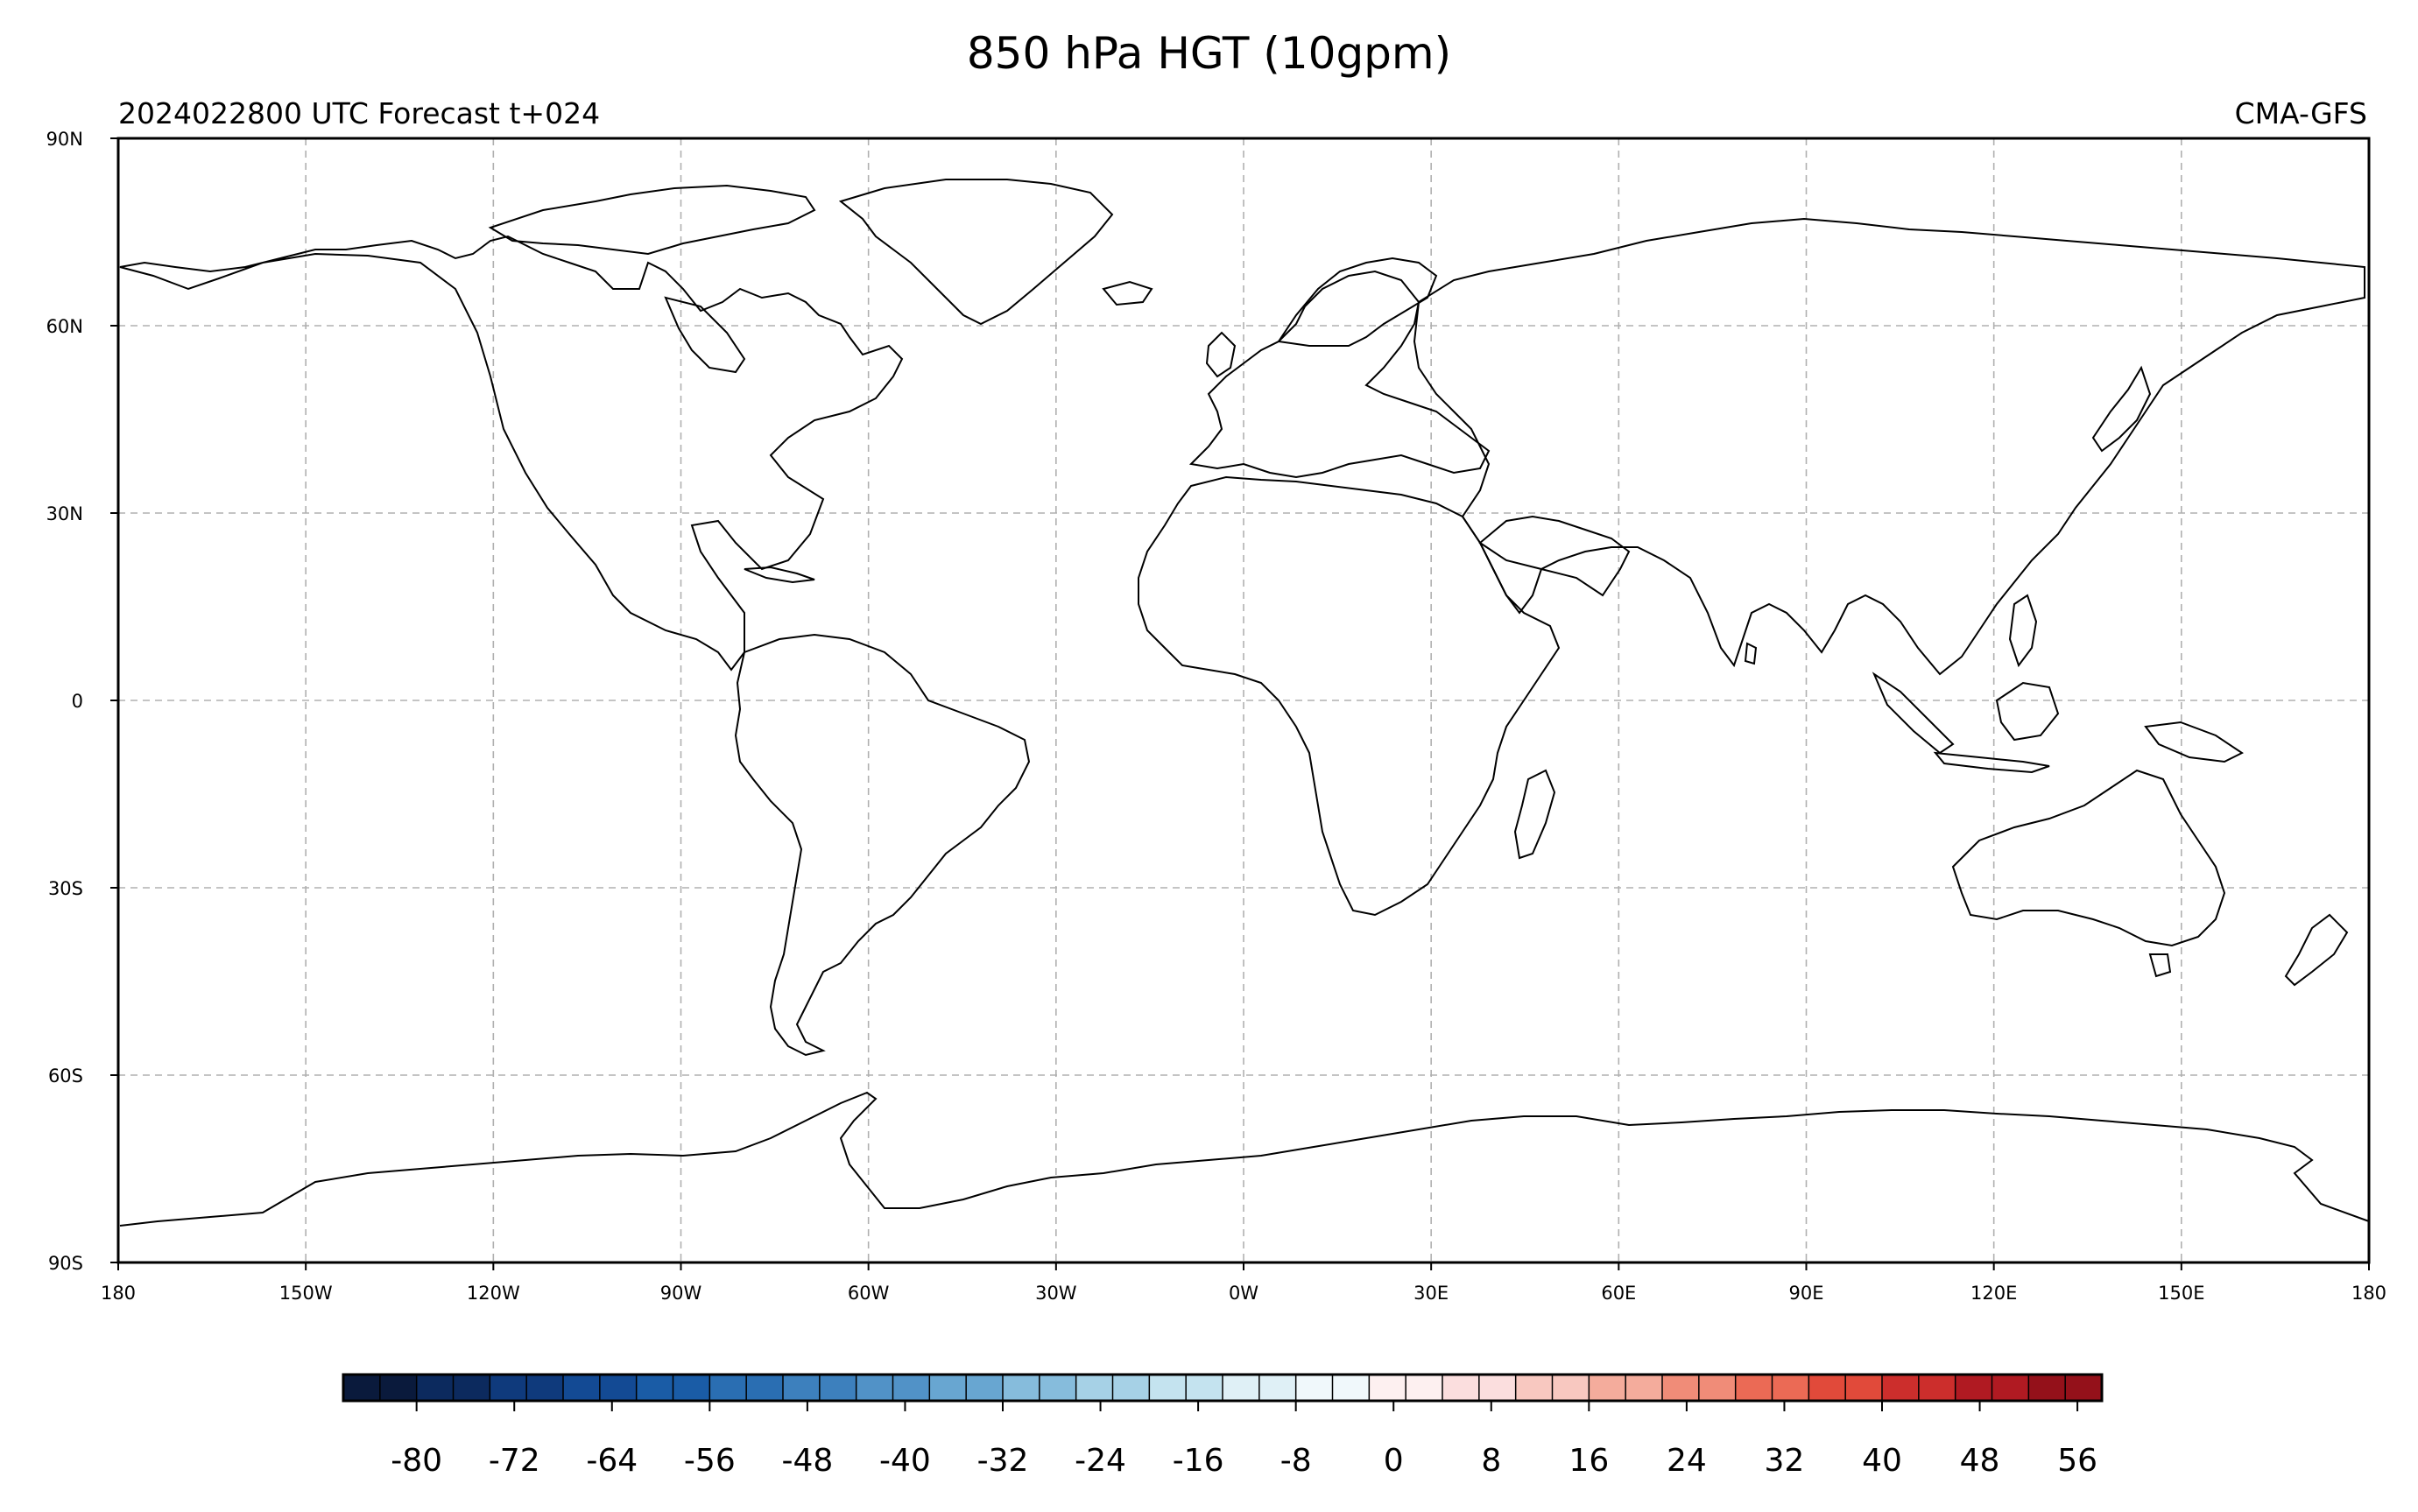 The height and width of the screenshot is (1512, 2418). I want to click on lat-label-90s: 90S, so click(65, 1264).